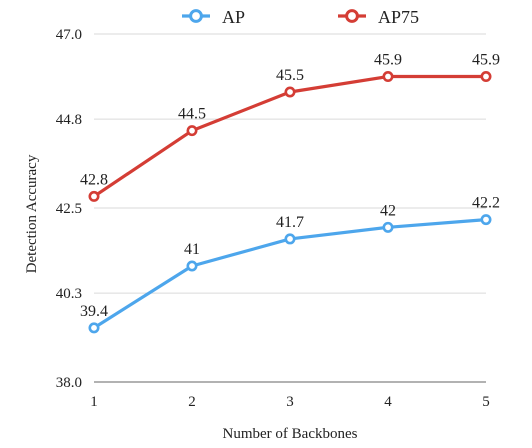 Image resolution: width=532 pixels, height=448 pixels. What do you see at coordinates (69, 294) in the screenshot?
I see `y-tick-label: 40.3` at bounding box center [69, 294].